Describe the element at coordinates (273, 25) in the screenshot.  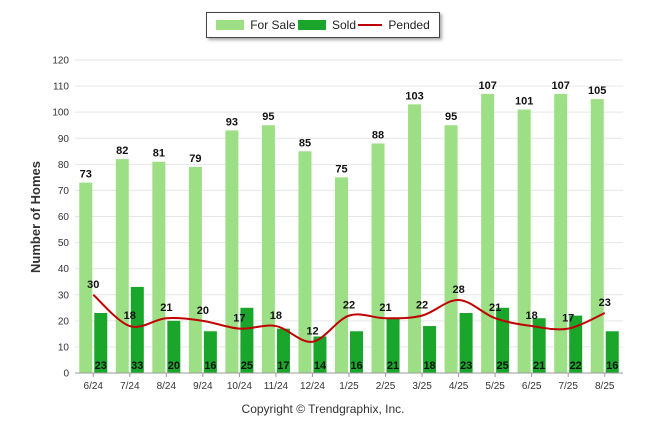
I see `legend-label-for-sale: For Sale` at that location.